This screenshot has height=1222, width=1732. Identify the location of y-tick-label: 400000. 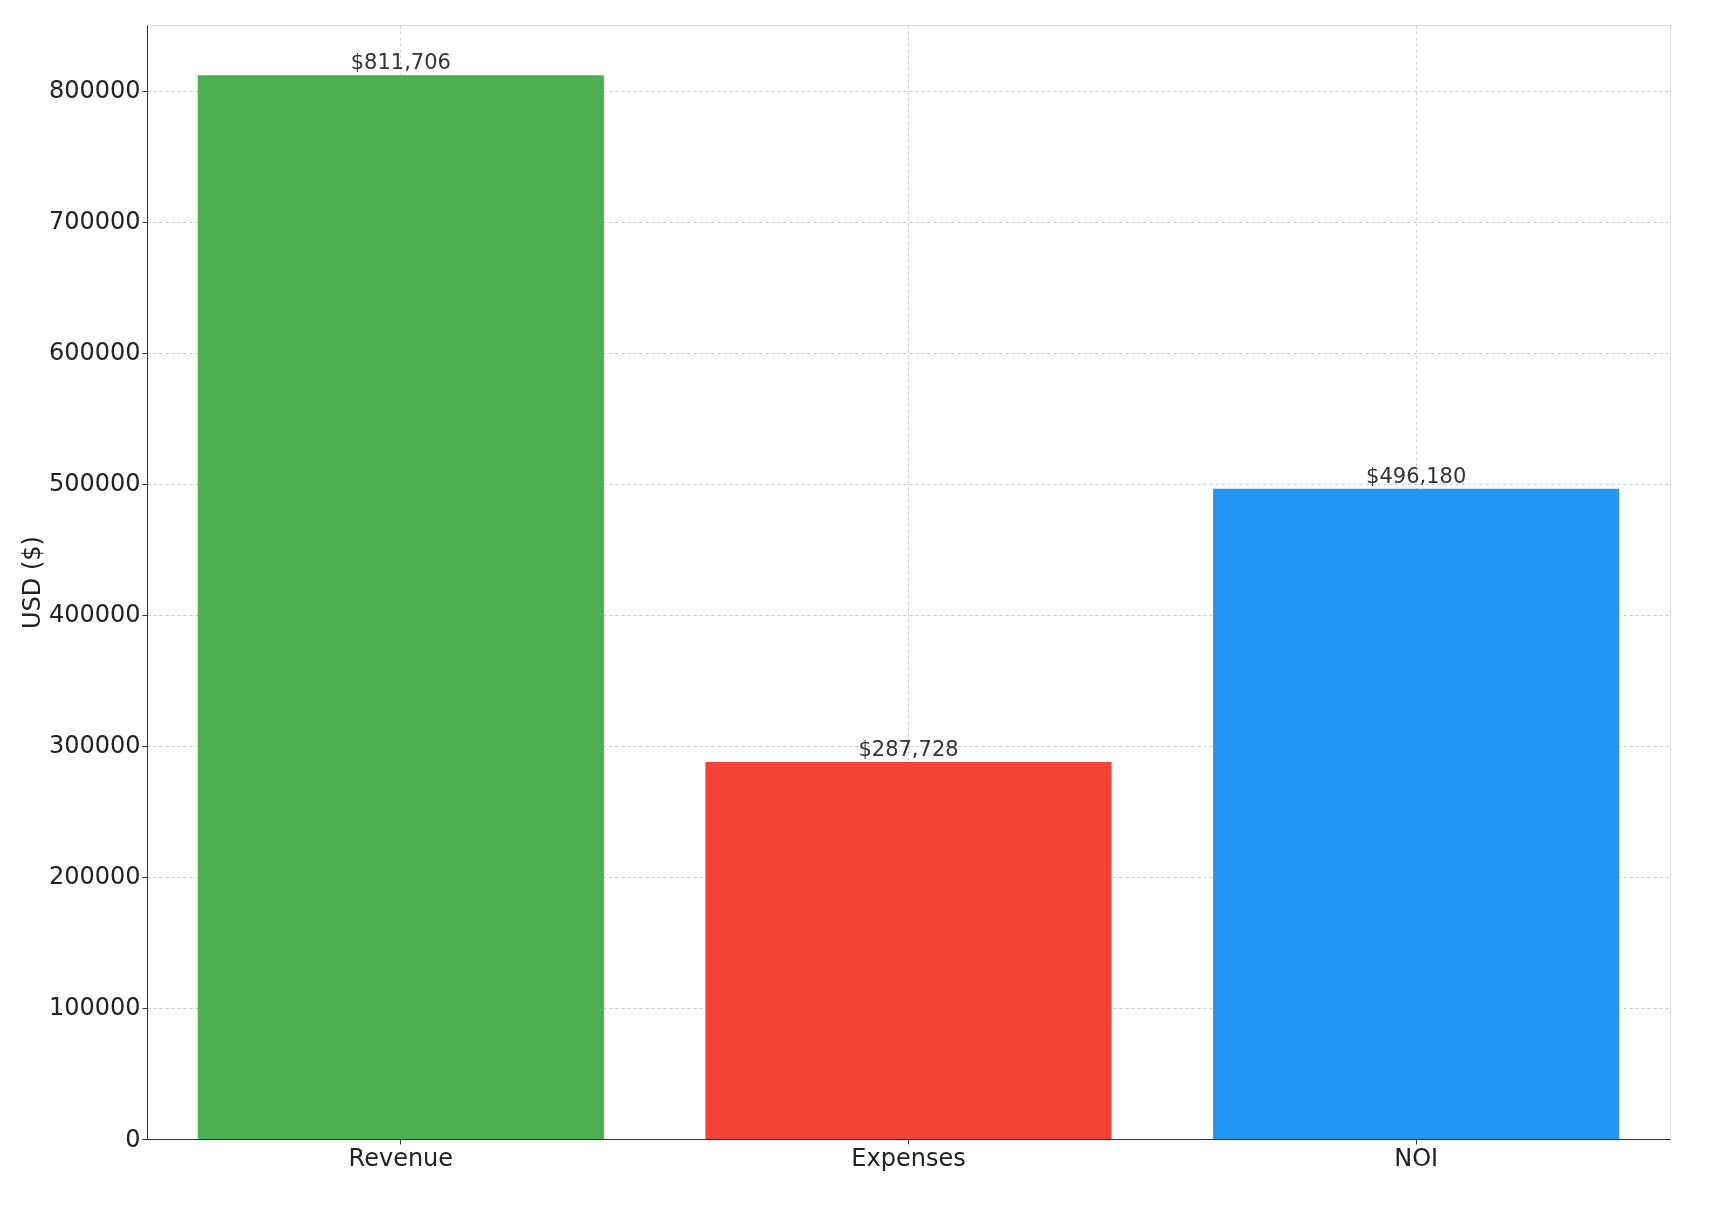
(94, 614).